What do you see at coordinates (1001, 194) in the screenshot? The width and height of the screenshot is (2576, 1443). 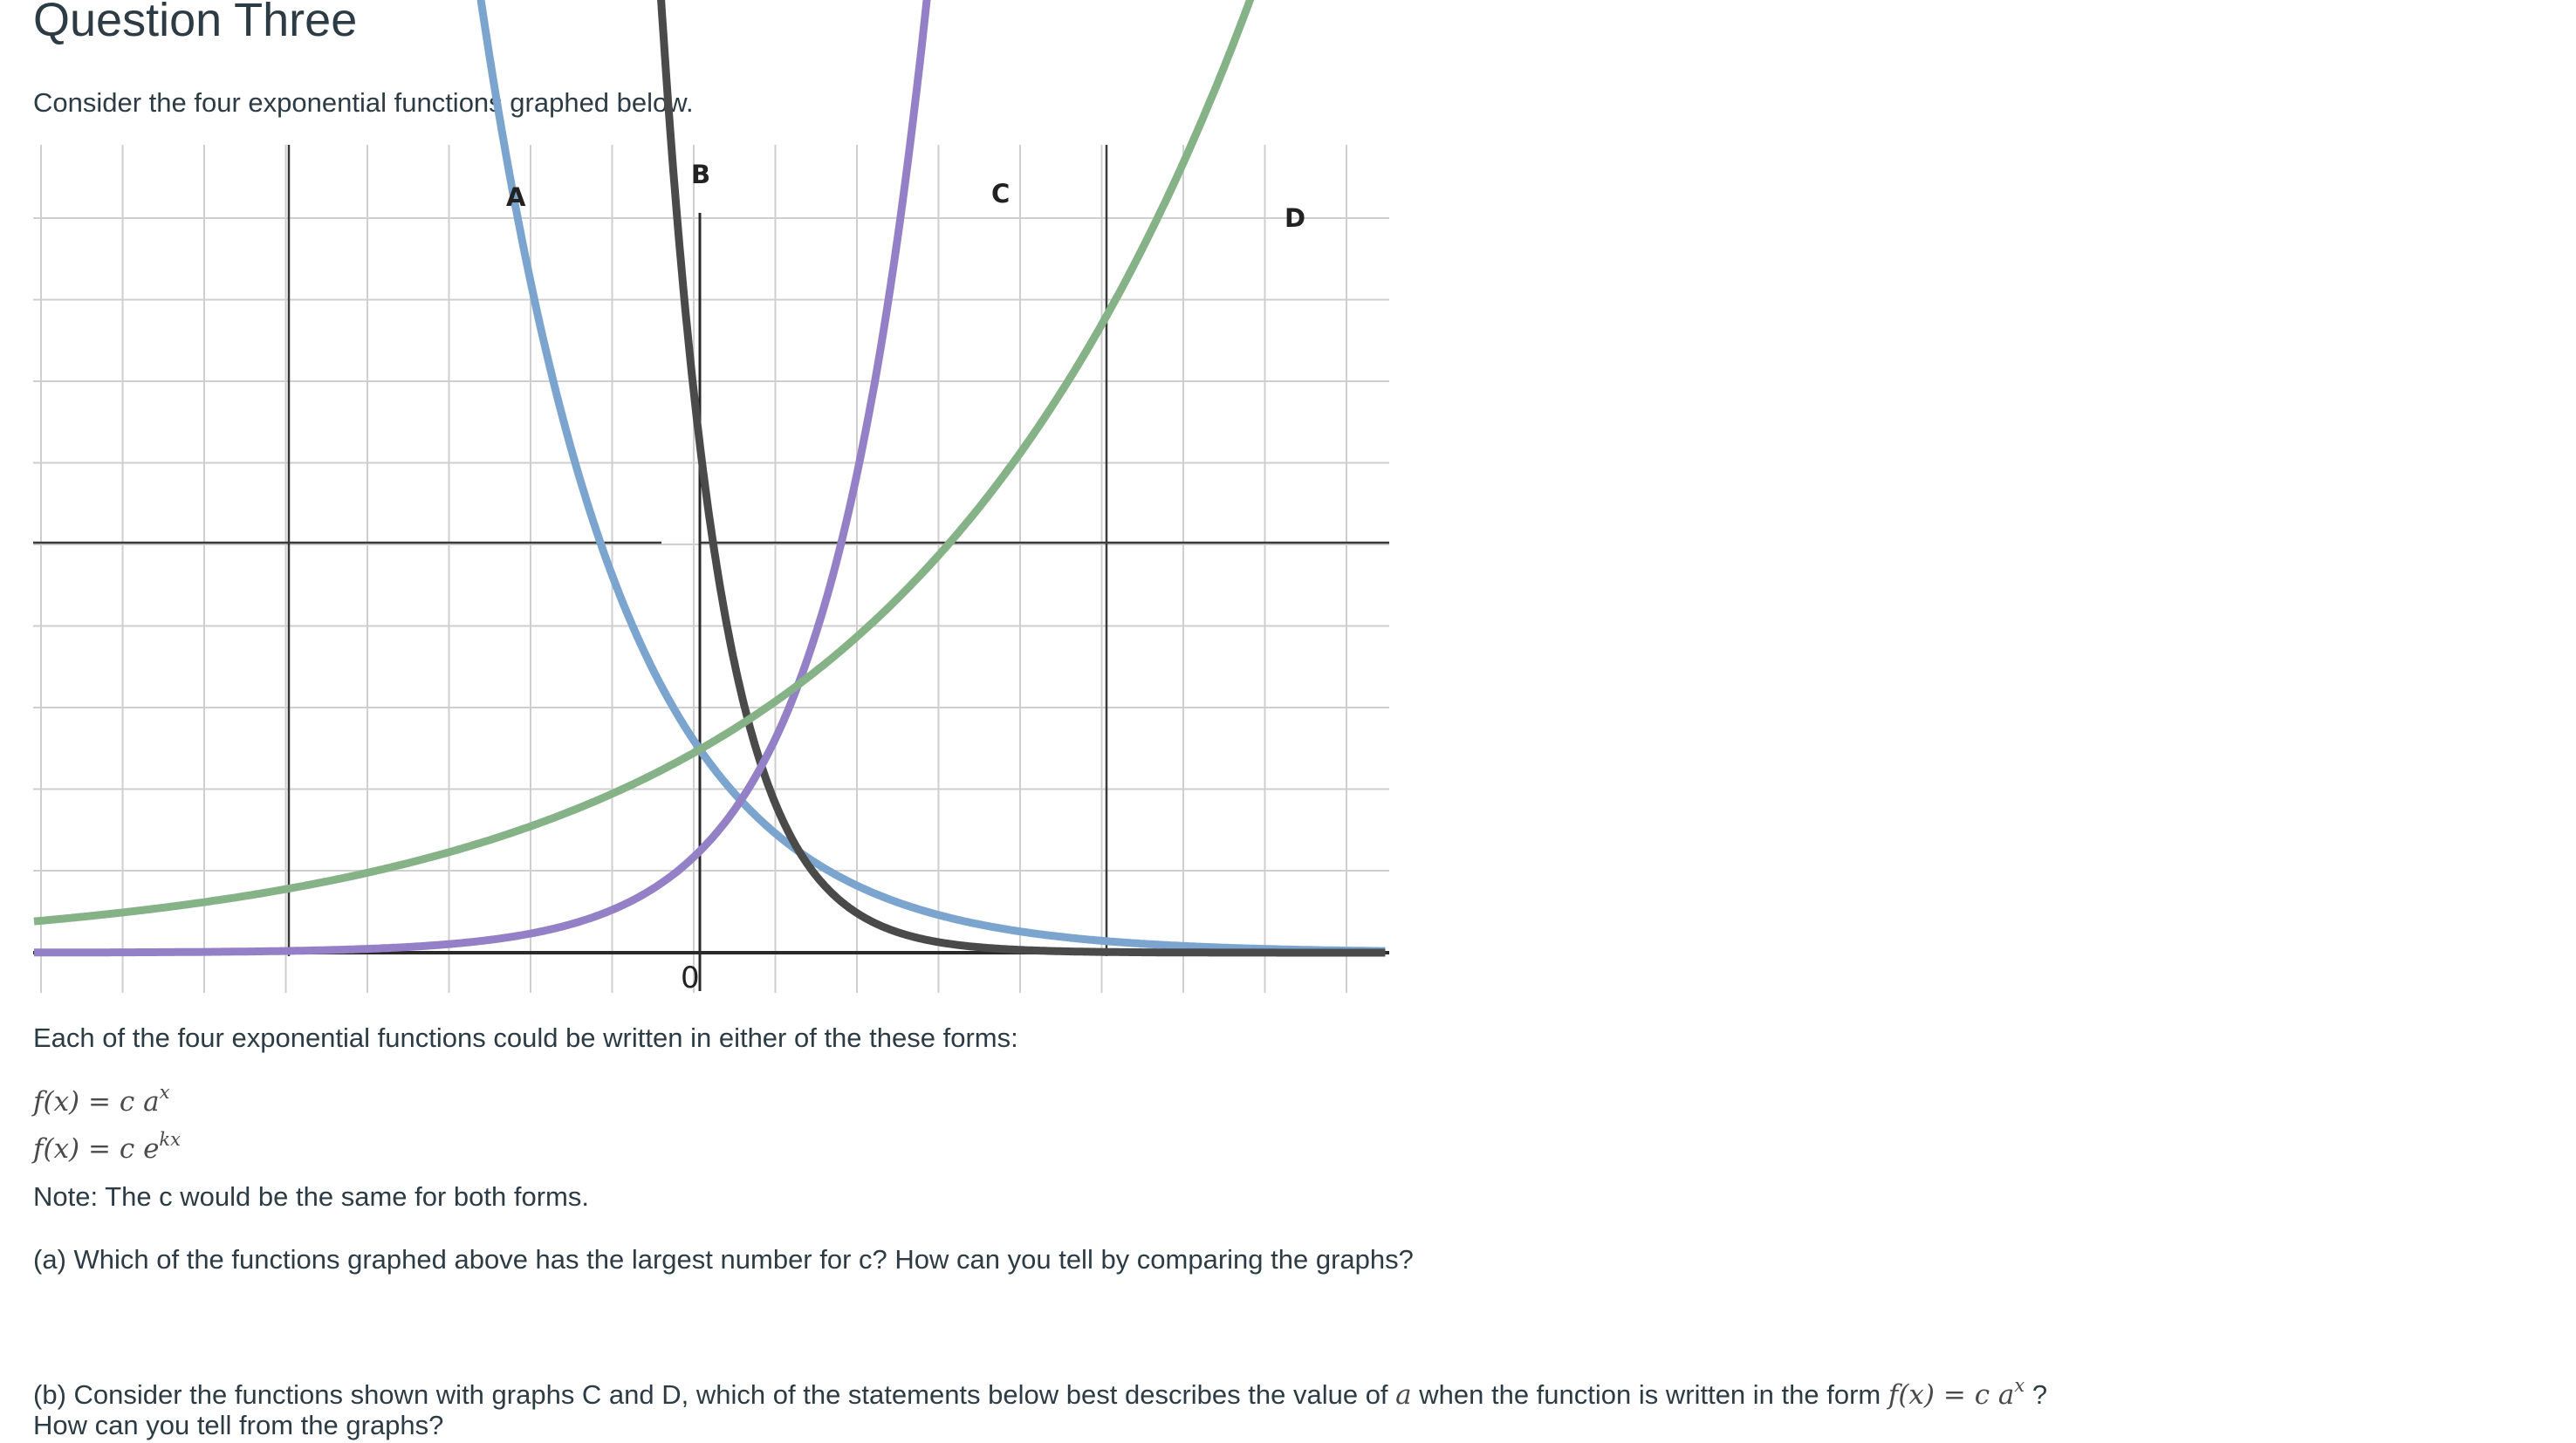 I see `curve-label-c: C` at bounding box center [1001, 194].